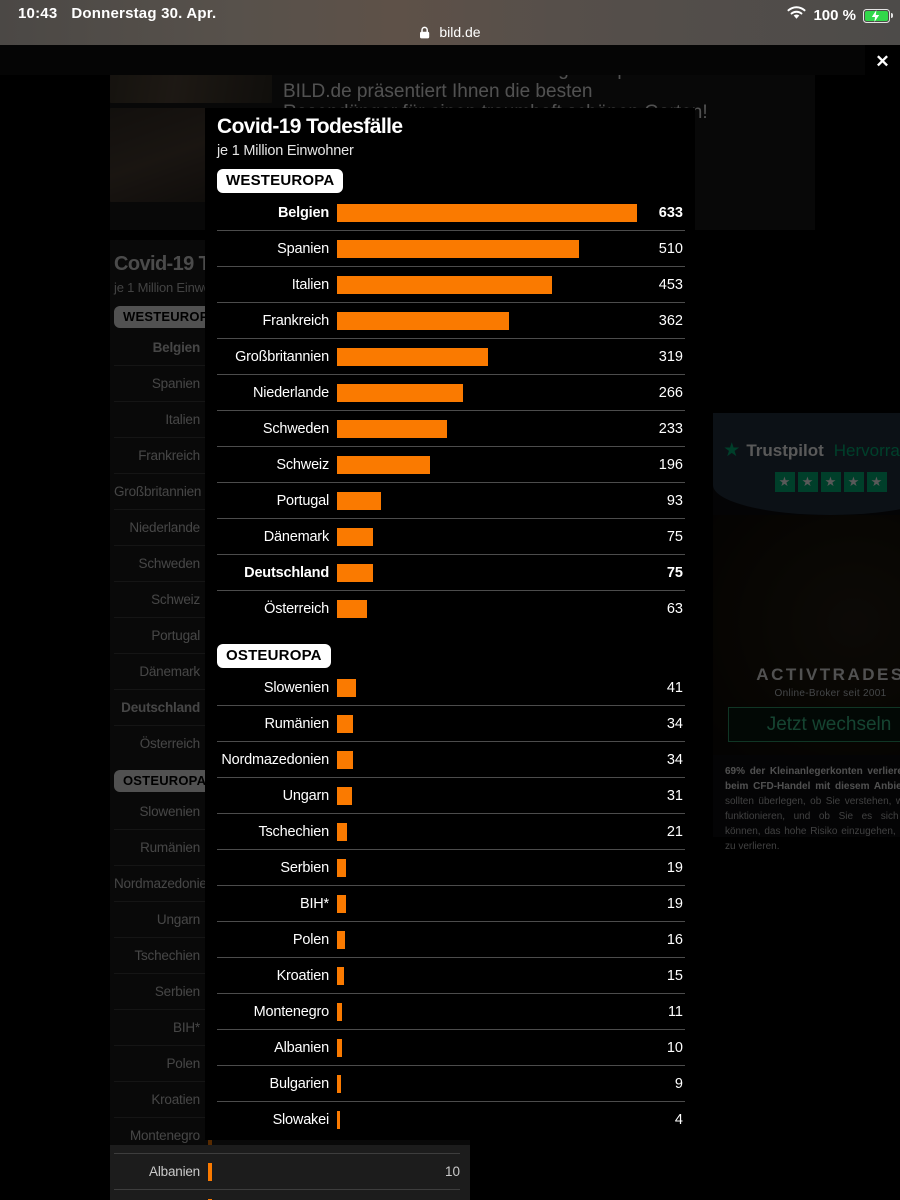 The height and width of the screenshot is (1200, 900). What do you see at coordinates (303, 212) in the screenshot?
I see `country-label: Belgien` at bounding box center [303, 212].